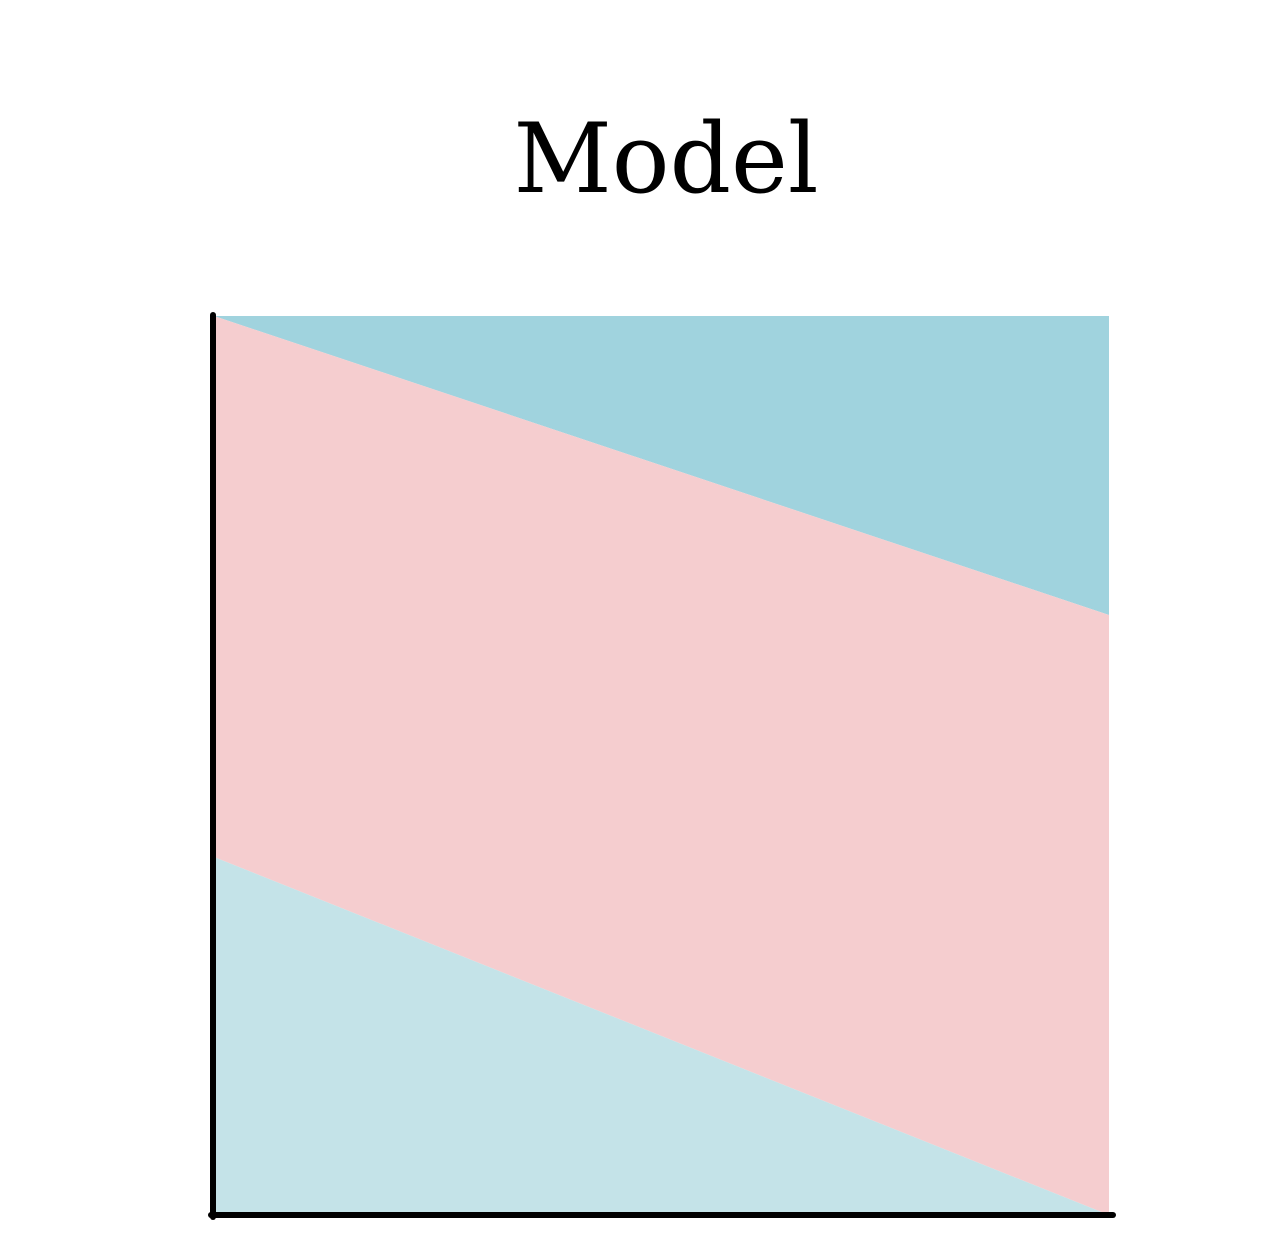 This screenshot has width=1270, height=1242. What do you see at coordinates (666, 159) in the screenshot?
I see `diagram-title: Model` at bounding box center [666, 159].